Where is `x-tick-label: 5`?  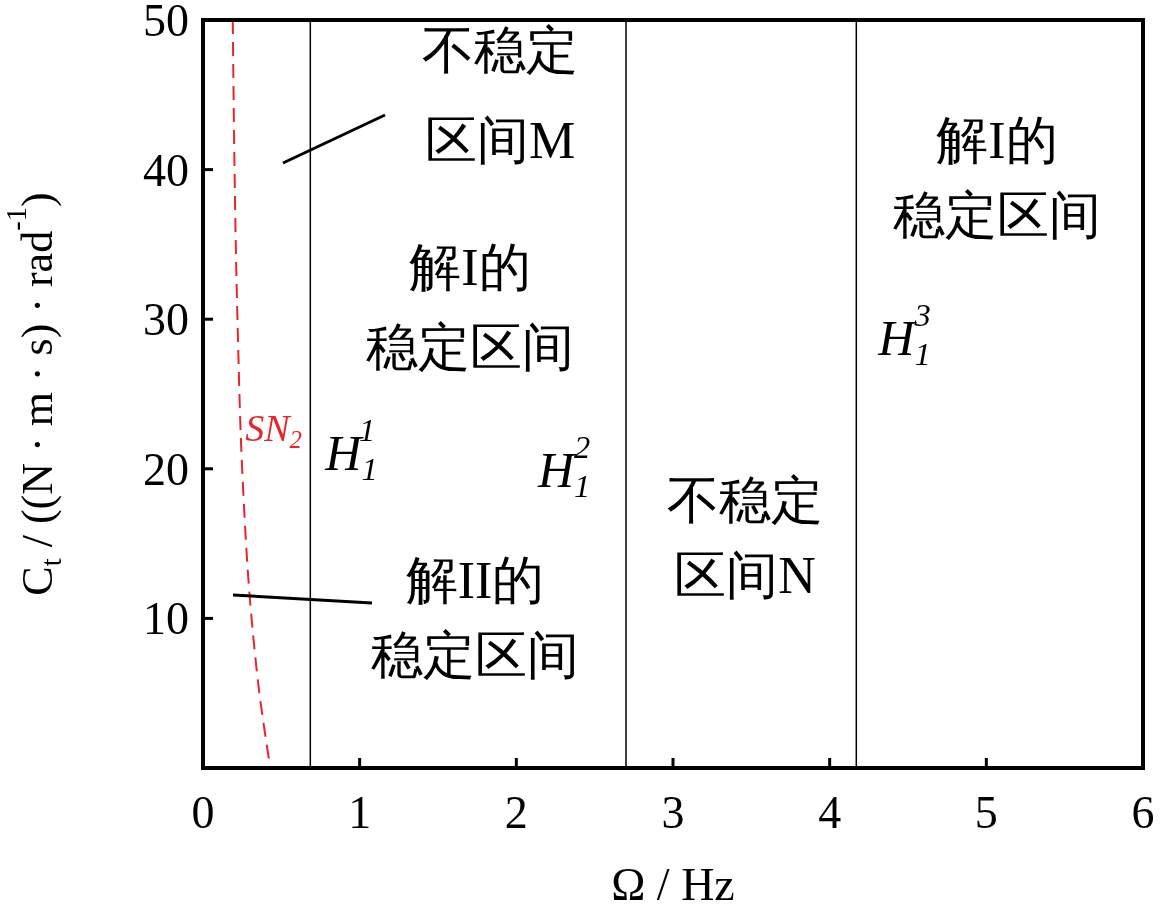 x-tick-label: 5 is located at coordinates (986, 812).